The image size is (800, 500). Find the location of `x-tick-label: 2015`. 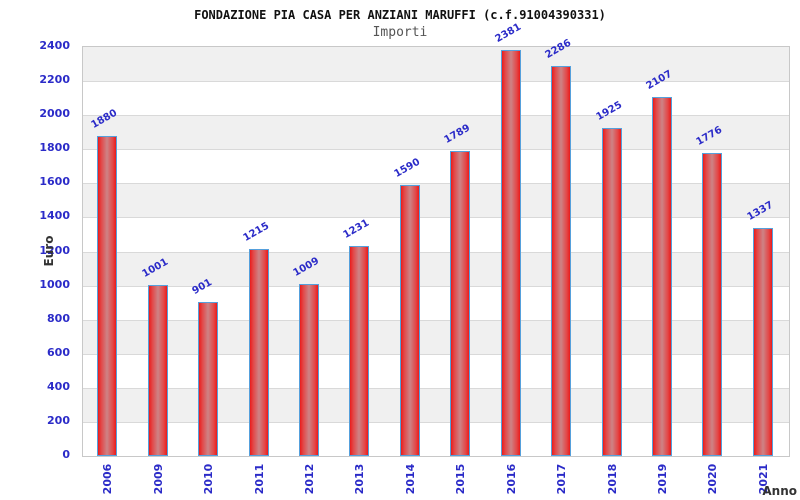

x-tick-label: 2015 is located at coordinates (460, 479).